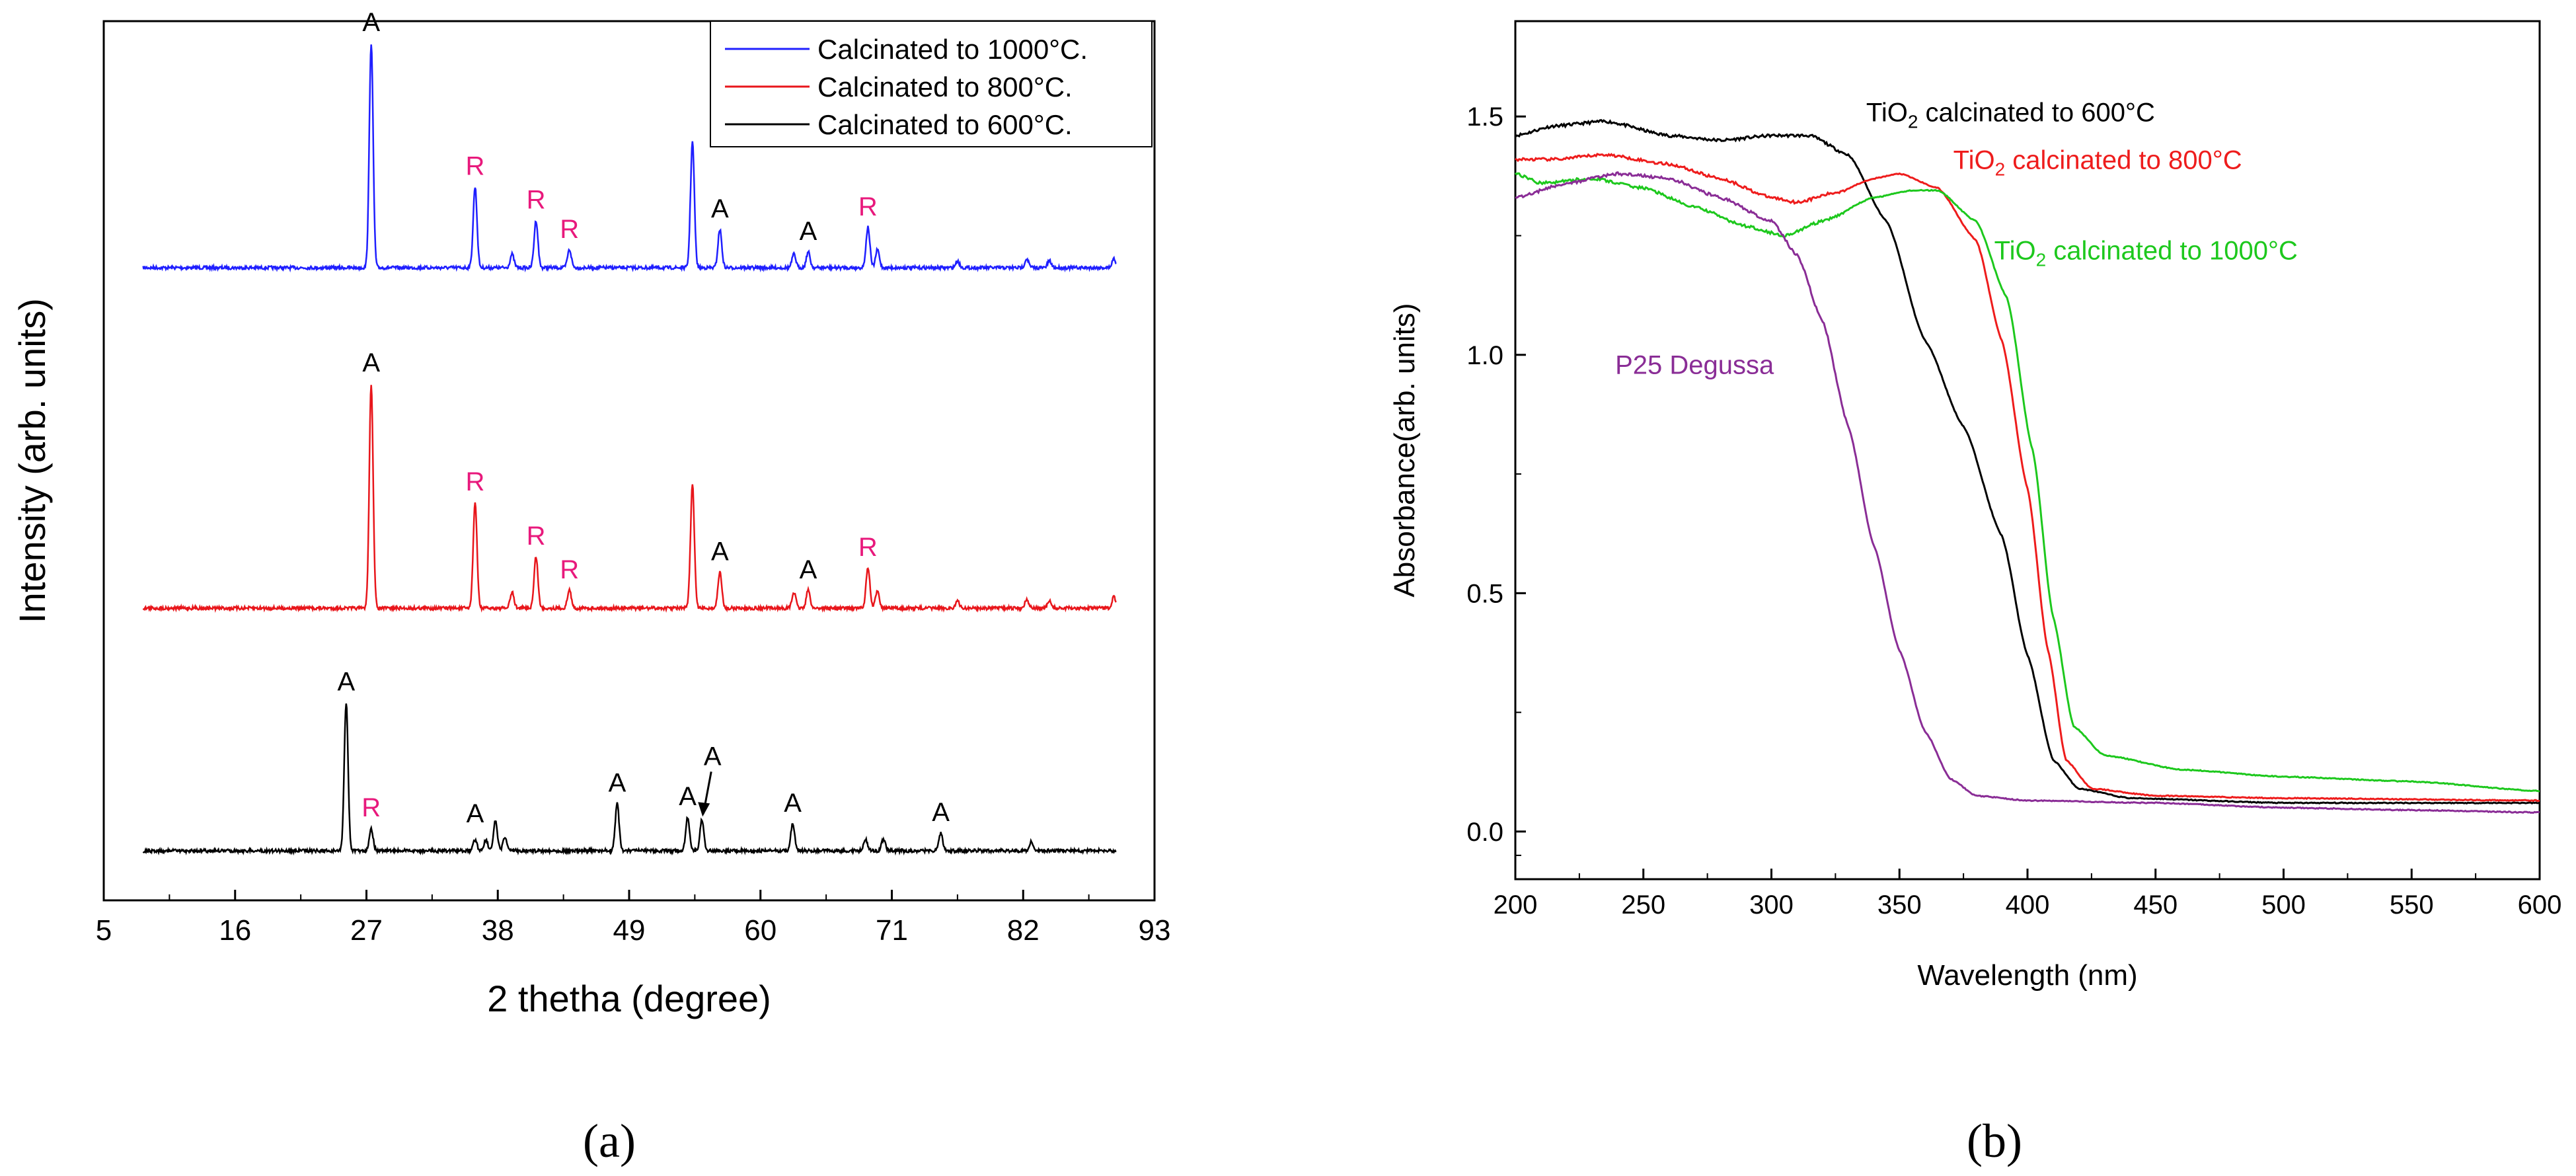 The width and height of the screenshot is (2576, 1176). Describe the element at coordinates (1484, 355) in the screenshot. I see `y-tick-label: 1.0` at that location.